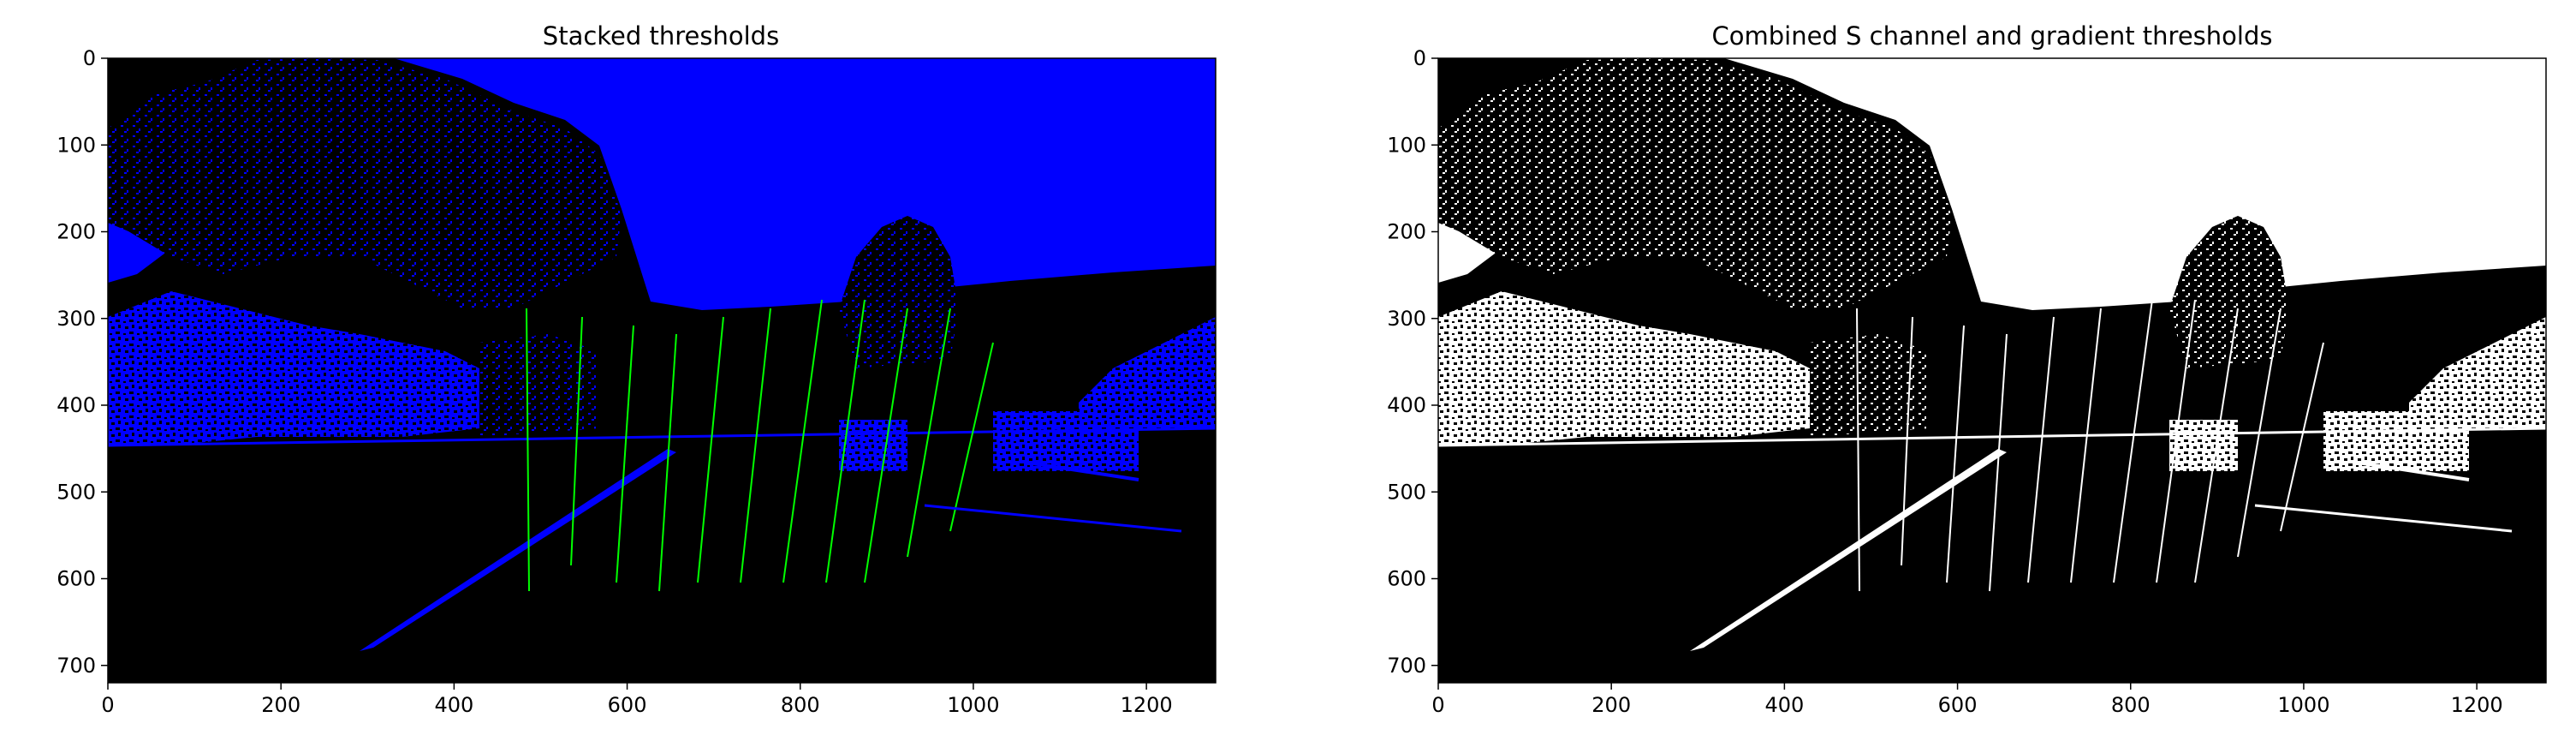 The width and height of the screenshot is (2576, 747). What do you see at coordinates (661, 36) in the screenshot?
I see `chart-title: Stacked thresholds` at bounding box center [661, 36].